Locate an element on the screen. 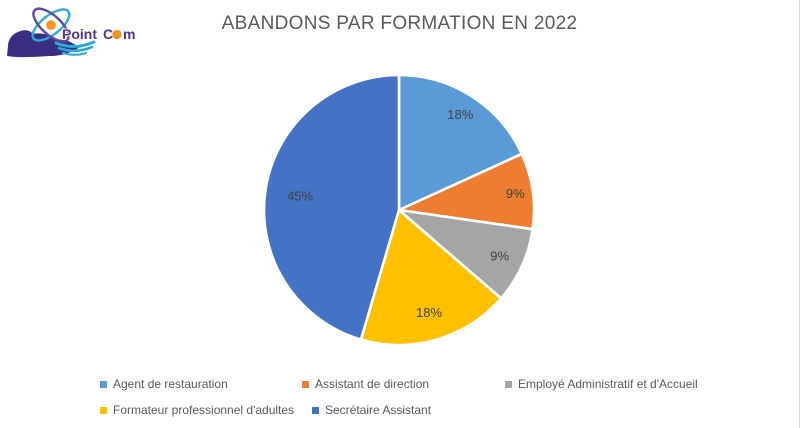 The height and width of the screenshot is (428, 800). legend-label: Formateur professionnel d'adultes is located at coordinates (204, 410).